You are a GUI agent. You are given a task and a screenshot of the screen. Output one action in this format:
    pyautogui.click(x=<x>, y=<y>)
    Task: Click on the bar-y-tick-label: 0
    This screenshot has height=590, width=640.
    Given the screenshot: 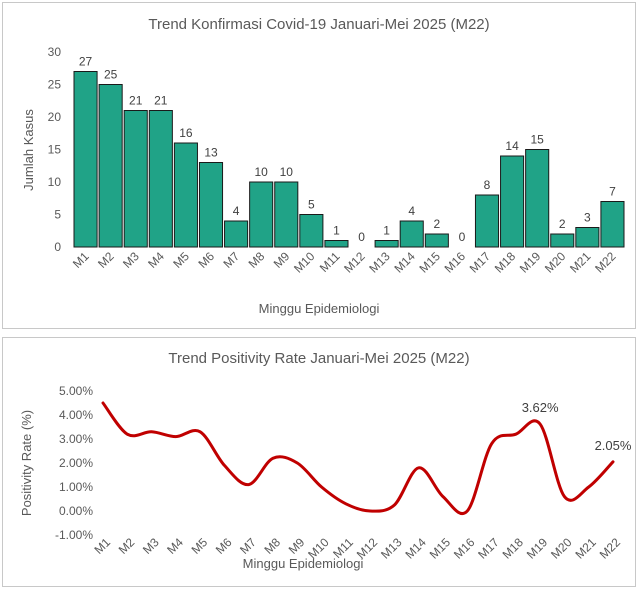 What is the action you would take?
    pyautogui.click(x=57, y=247)
    